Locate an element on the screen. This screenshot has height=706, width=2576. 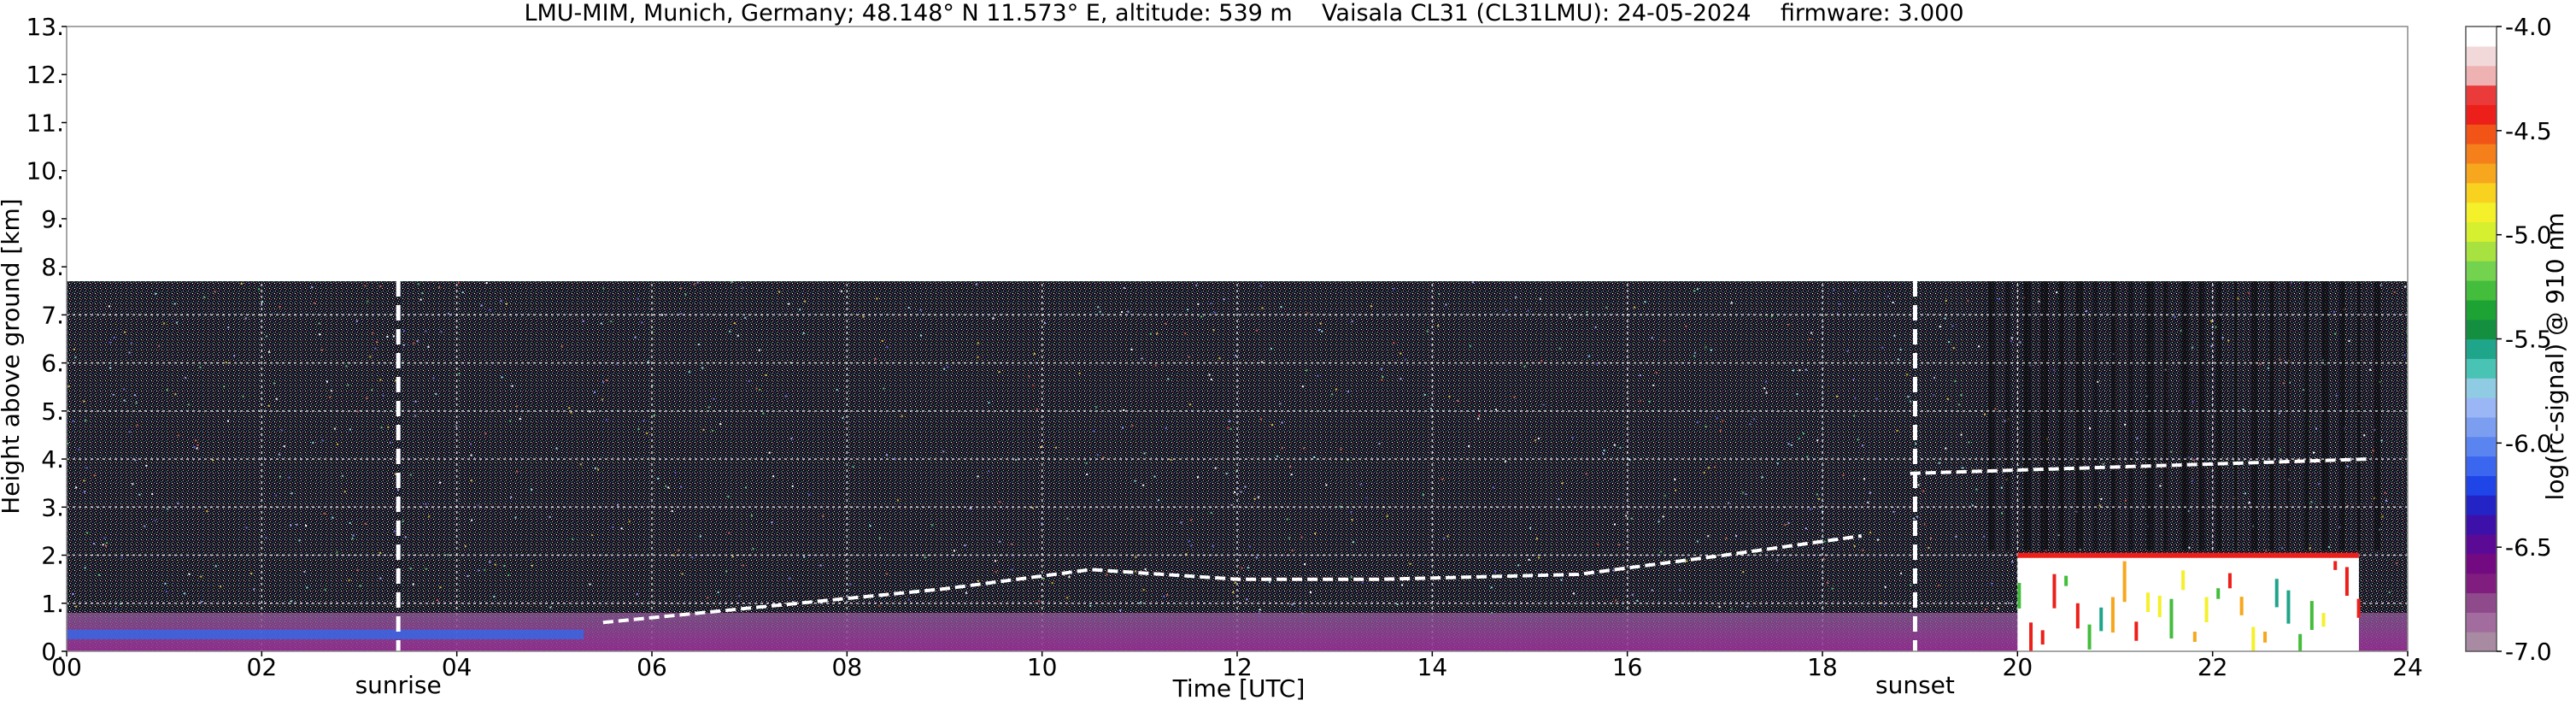
colorbar: -4.0 -4.5 -5.0 -5.5 -6.0 -6.5 -7.0 is located at coordinates (2508, 339).